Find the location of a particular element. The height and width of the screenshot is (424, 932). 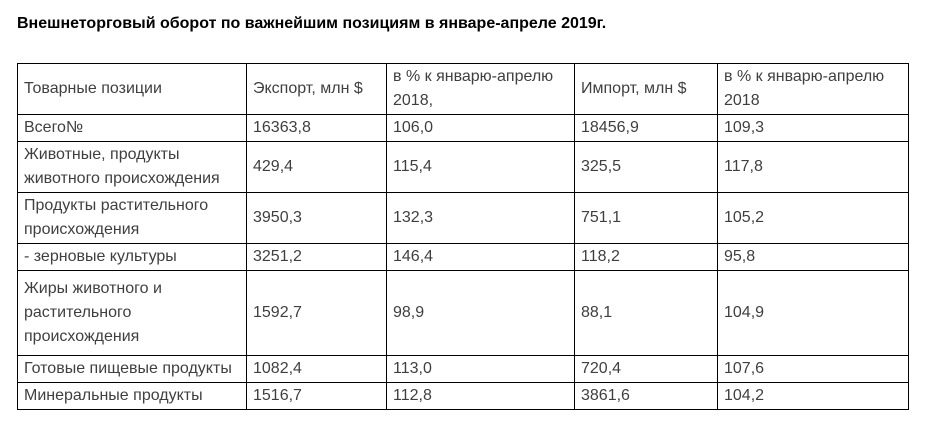

value-cell: 3251,2 is located at coordinates (316, 257).